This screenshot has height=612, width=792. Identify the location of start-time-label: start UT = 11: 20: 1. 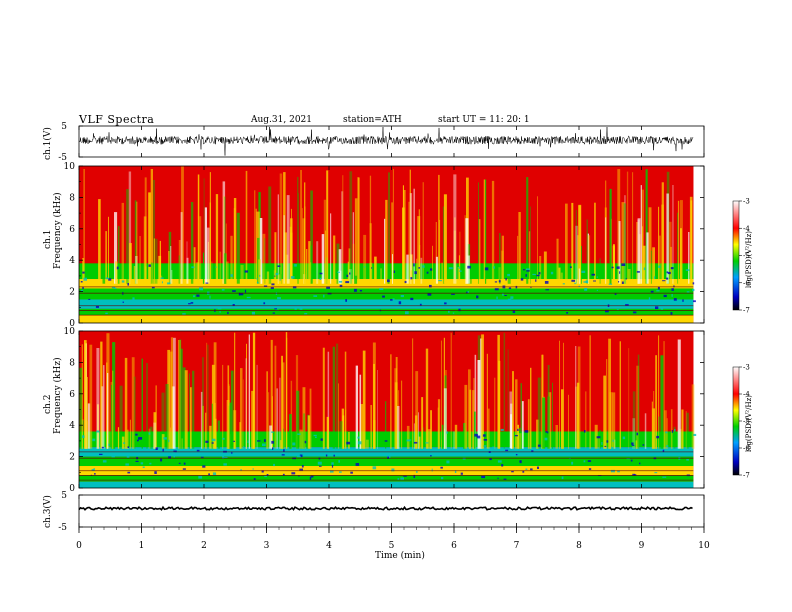
(484, 120).